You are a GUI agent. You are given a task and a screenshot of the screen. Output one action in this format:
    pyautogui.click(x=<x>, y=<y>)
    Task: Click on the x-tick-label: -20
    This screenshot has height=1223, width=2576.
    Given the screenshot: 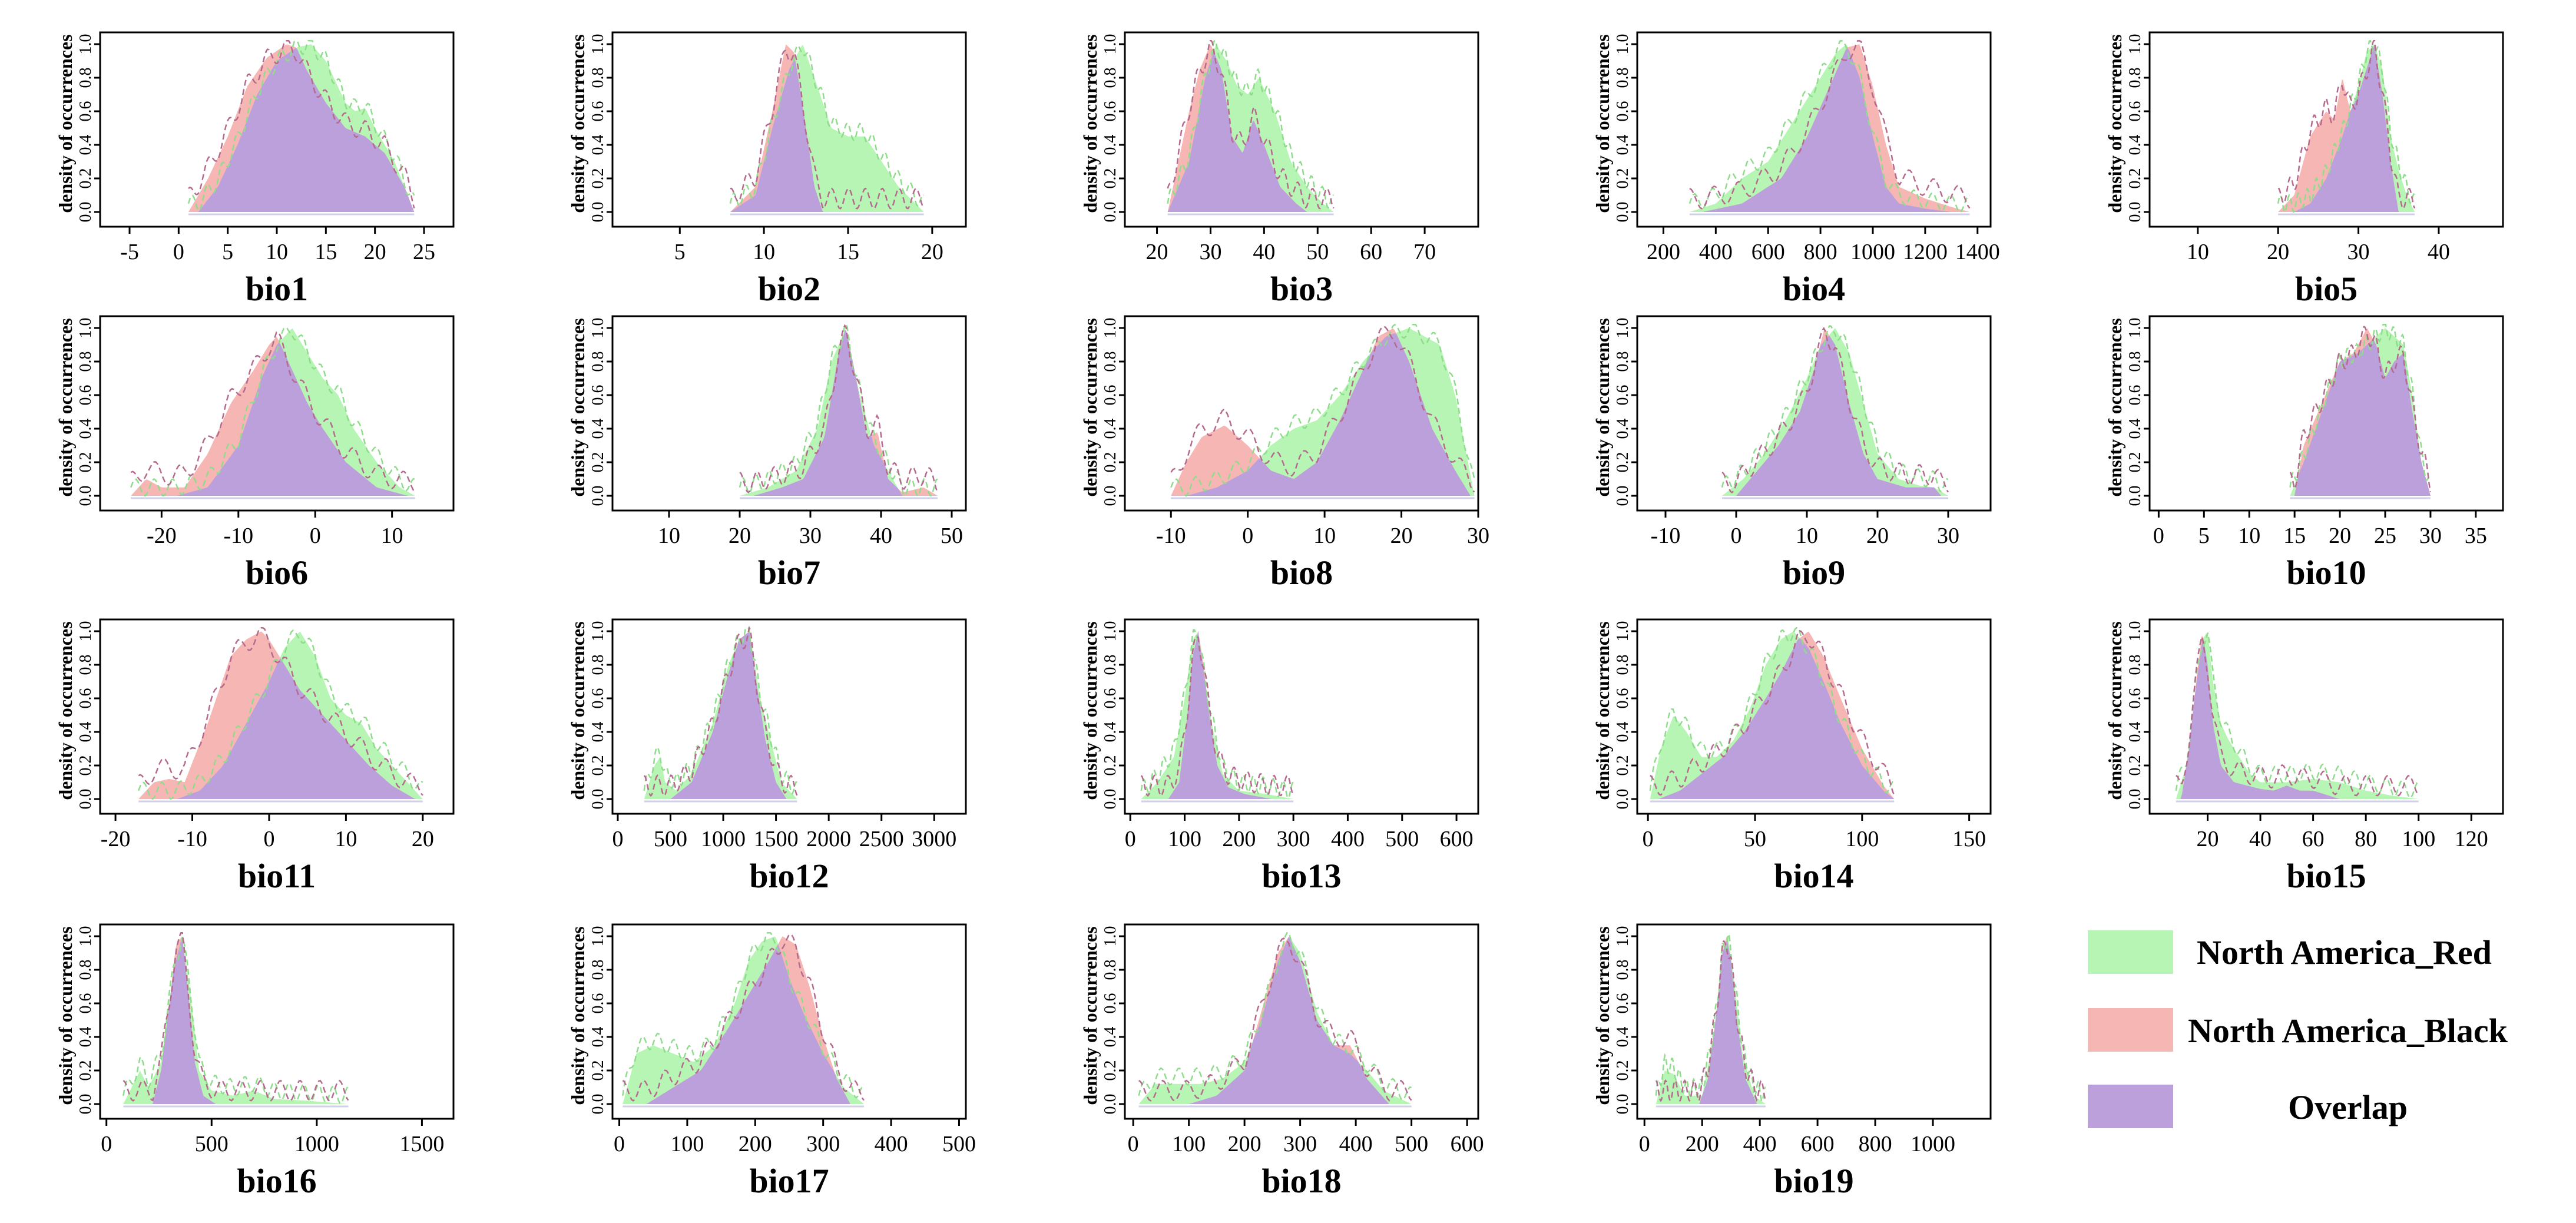 What is the action you would take?
    pyautogui.click(x=116, y=839)
    